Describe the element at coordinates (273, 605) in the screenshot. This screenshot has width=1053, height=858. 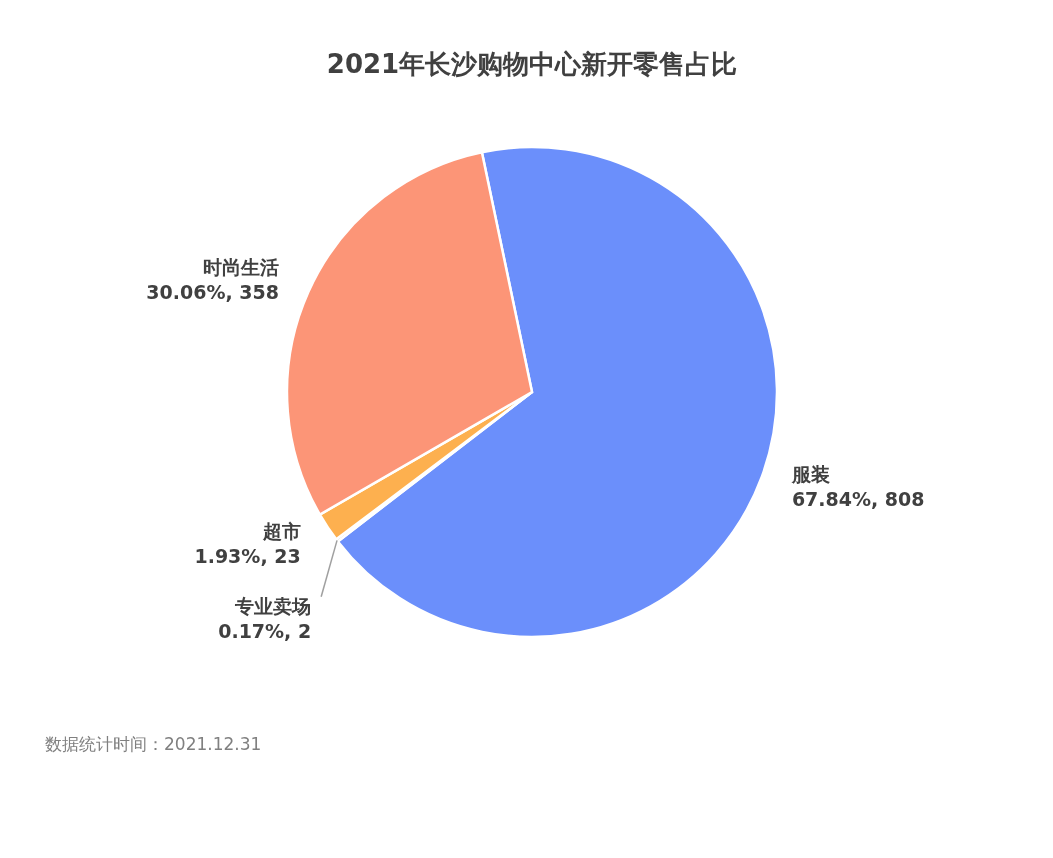
I see `slice-label: 专业卖场` at that location.